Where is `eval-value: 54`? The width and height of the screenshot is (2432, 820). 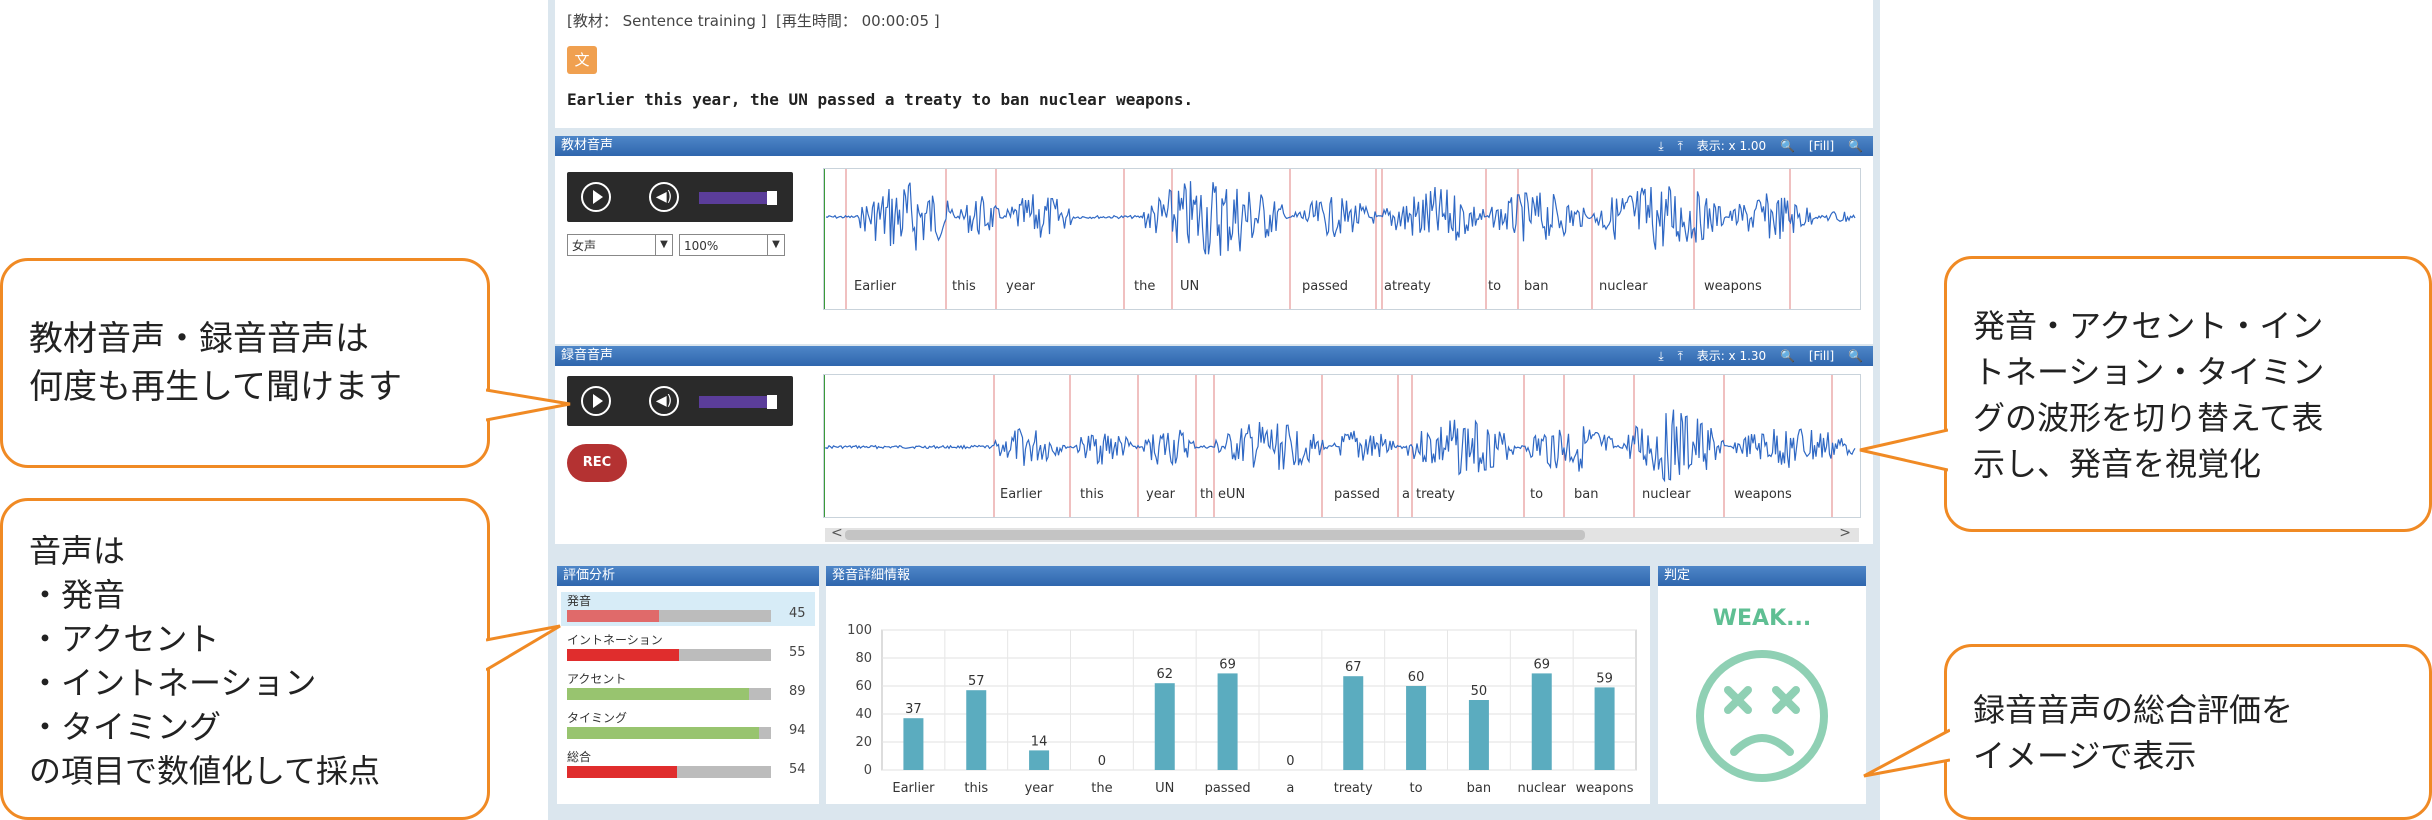 eval-value: 54 is located at coordinates (797, 769).